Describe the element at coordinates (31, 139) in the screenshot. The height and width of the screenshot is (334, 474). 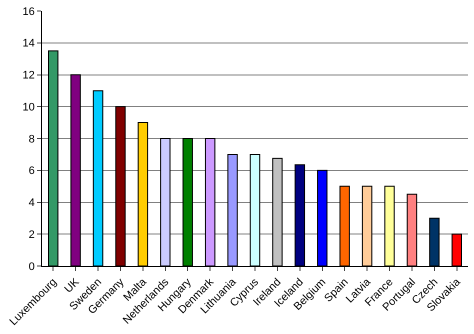
I see `y-tick-label: 8` at that location.